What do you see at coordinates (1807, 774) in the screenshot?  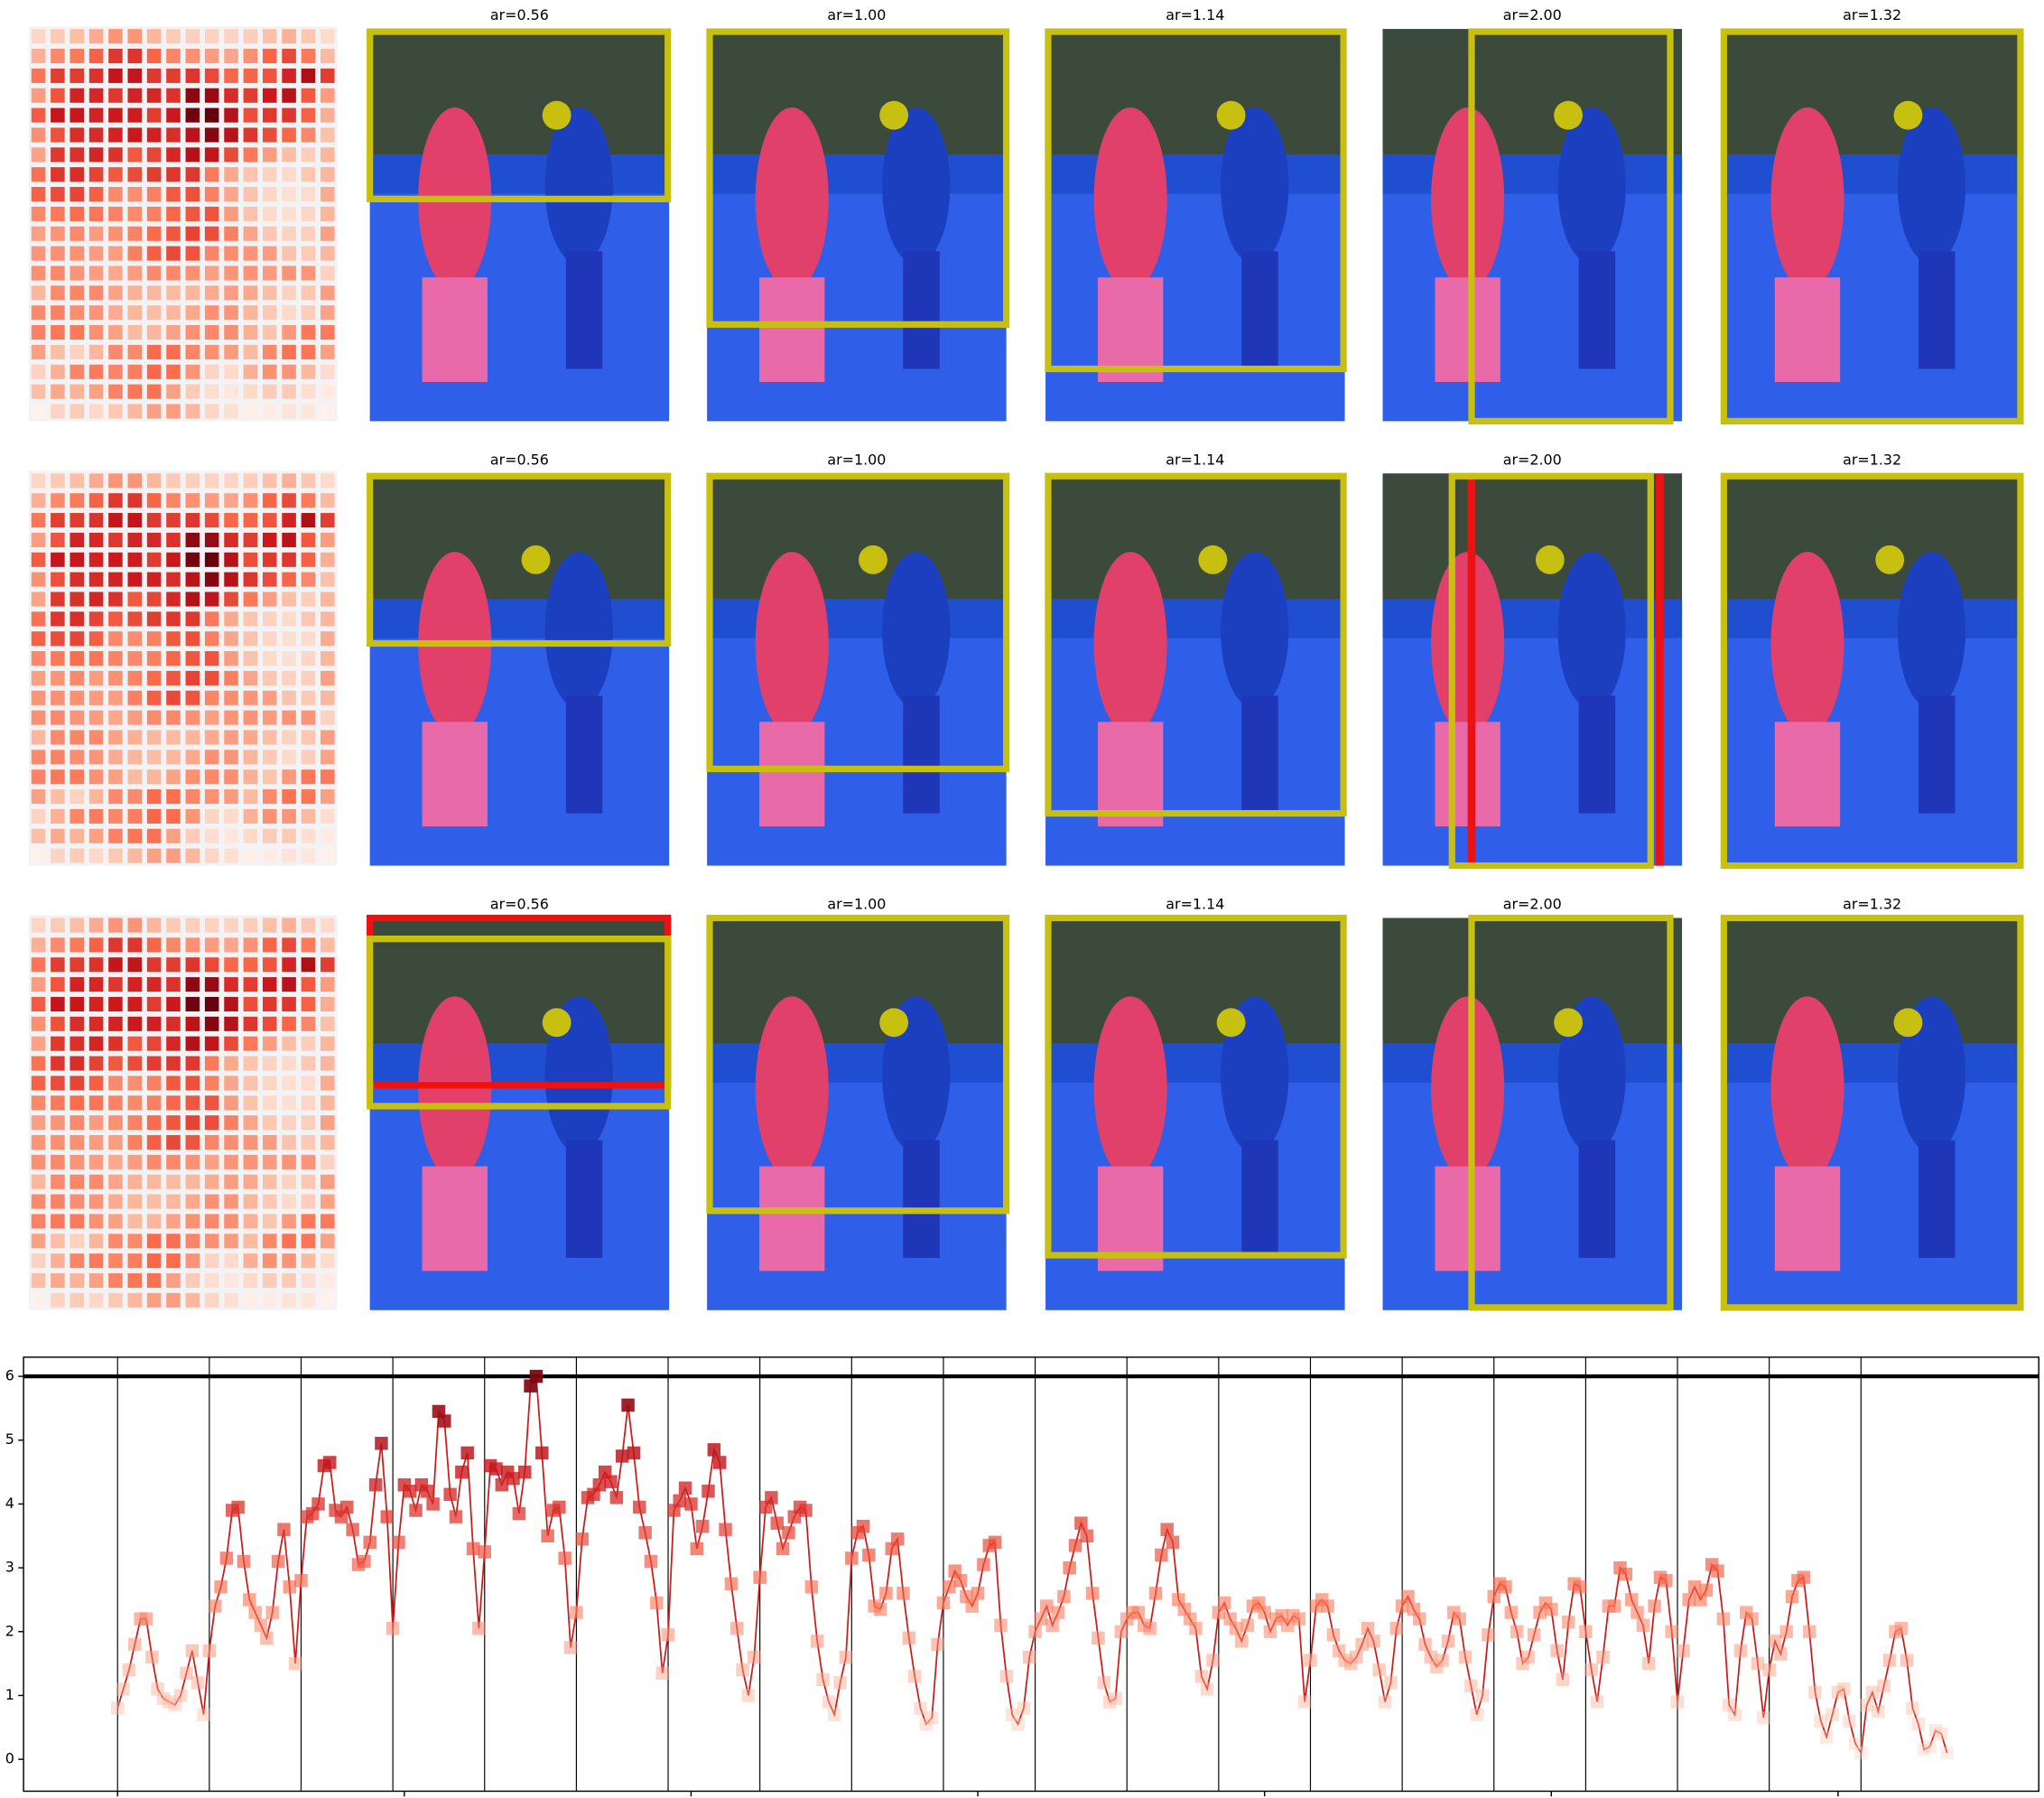 I see `player-red-legs` at bounding box center [1807, 774].